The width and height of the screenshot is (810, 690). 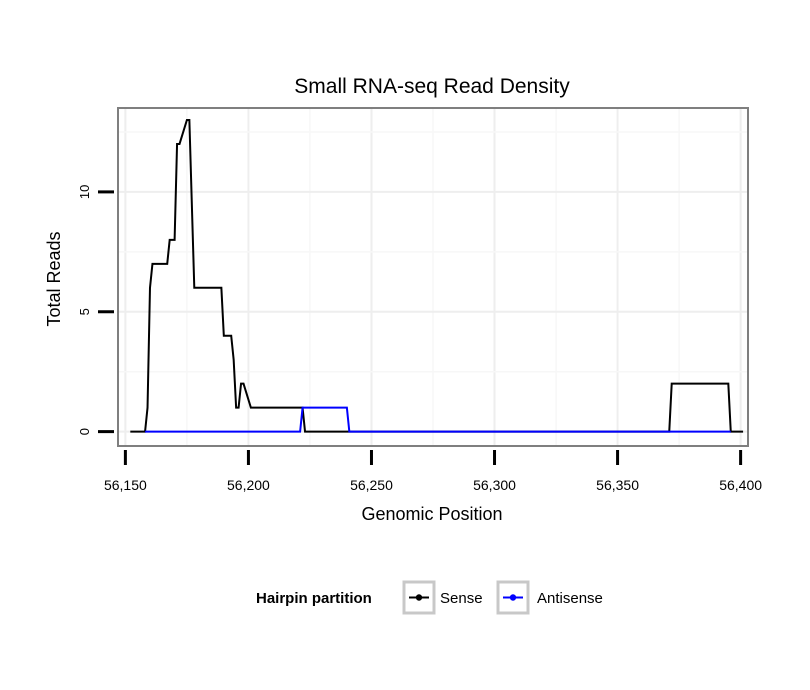 I want to click on x-tick-label: 56,250, so click(x=371, y=485).